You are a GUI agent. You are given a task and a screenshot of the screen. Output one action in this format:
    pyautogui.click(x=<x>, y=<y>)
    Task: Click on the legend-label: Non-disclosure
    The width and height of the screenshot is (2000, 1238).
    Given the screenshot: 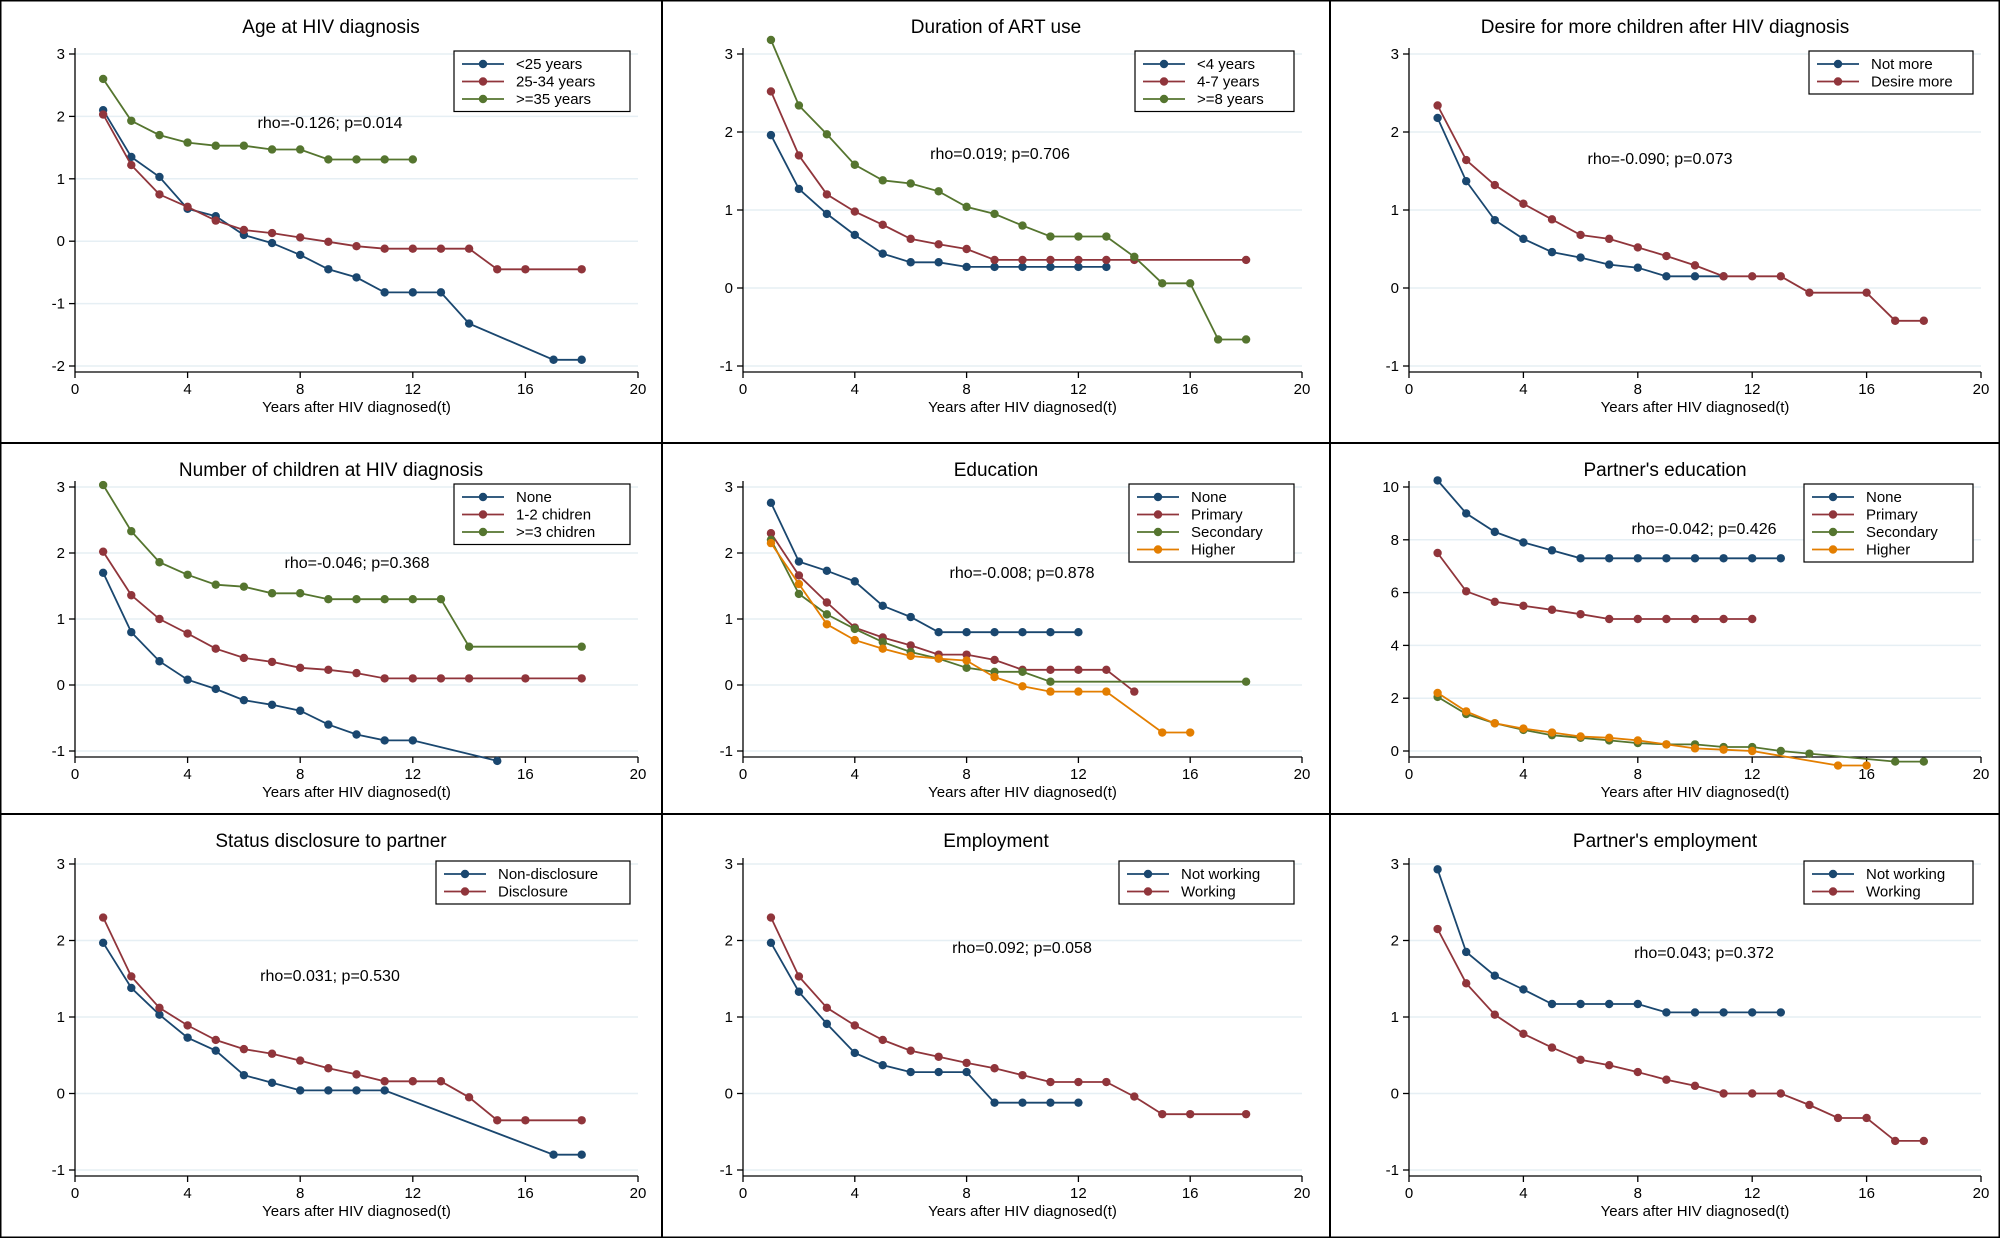 What is the action you would take?
    pyautogui.click(x=548, y=874)
    